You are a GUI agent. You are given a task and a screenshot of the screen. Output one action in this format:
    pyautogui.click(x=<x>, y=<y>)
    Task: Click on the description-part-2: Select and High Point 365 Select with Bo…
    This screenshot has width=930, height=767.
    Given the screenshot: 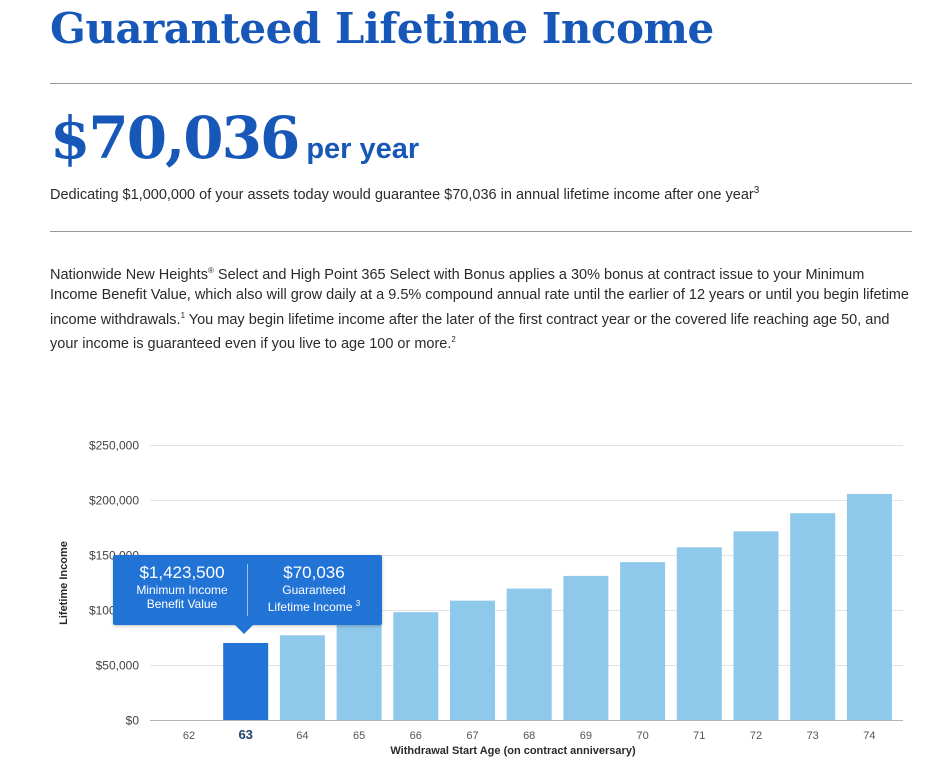 What is the action you would take?
    pyautogui.click(x=479, y=297)
    